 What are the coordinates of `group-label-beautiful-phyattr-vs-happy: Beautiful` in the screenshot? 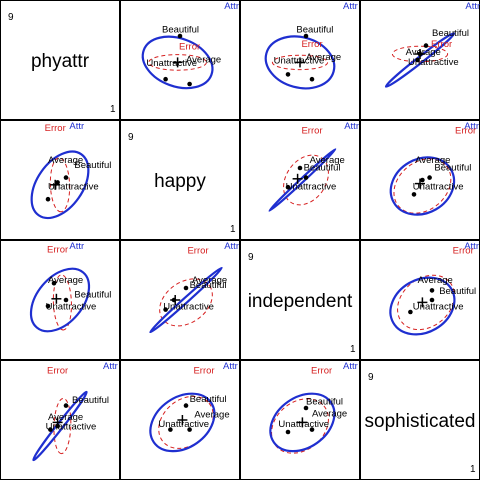 It's located at (180, 29).